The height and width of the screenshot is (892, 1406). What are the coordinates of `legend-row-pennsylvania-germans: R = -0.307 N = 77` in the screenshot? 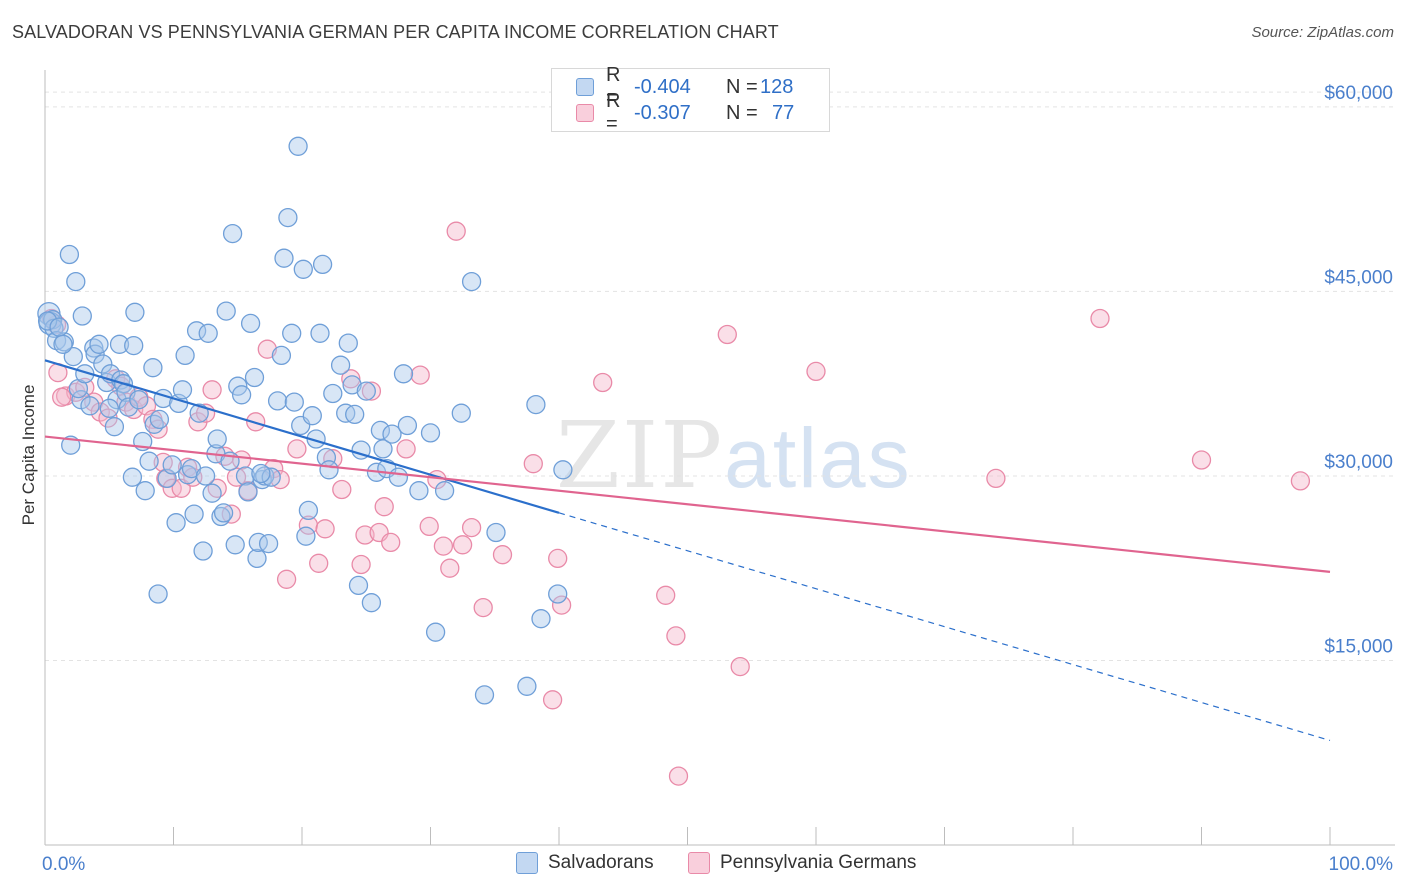 It's located at (685, 112).